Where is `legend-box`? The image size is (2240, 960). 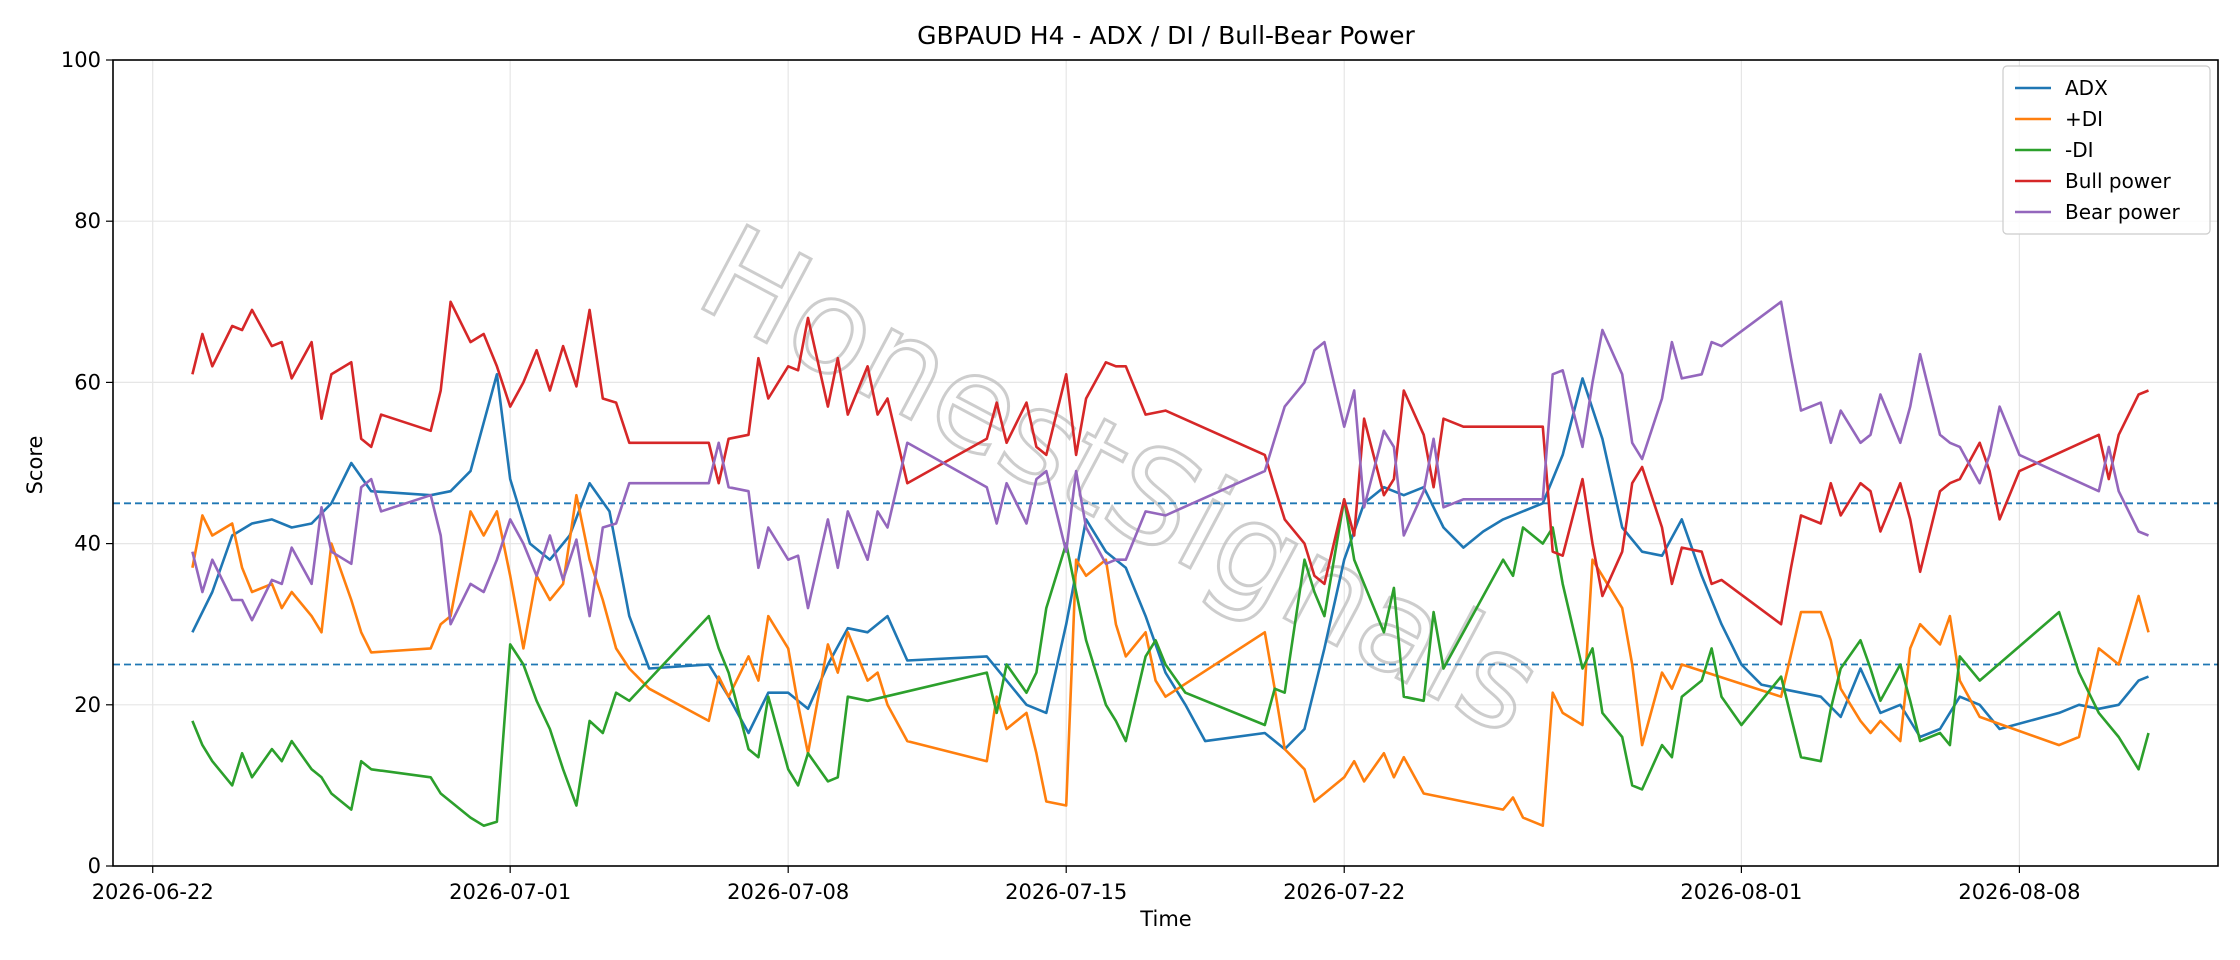
legend-box is located at coordinates (2106, 150).